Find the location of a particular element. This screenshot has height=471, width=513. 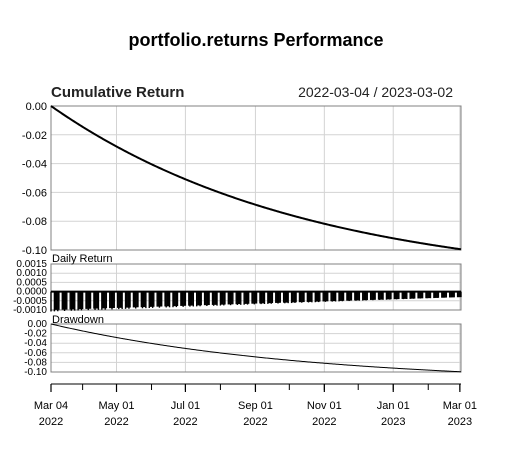

drawdown-panel: 0.00-0.02-0.04-0.06-0.08-0.10 Drawdown is located at coordinates (243, 346).